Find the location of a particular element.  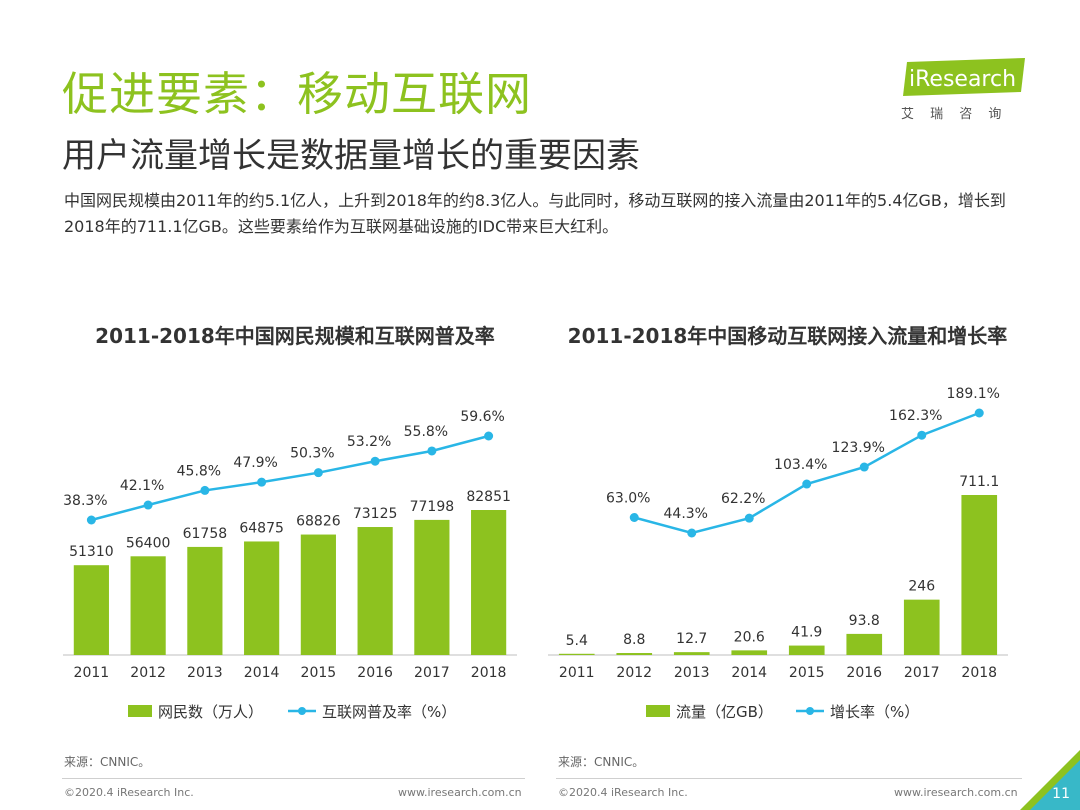

chart2-x-tick: 2017 is located at coordinates (922, 673).